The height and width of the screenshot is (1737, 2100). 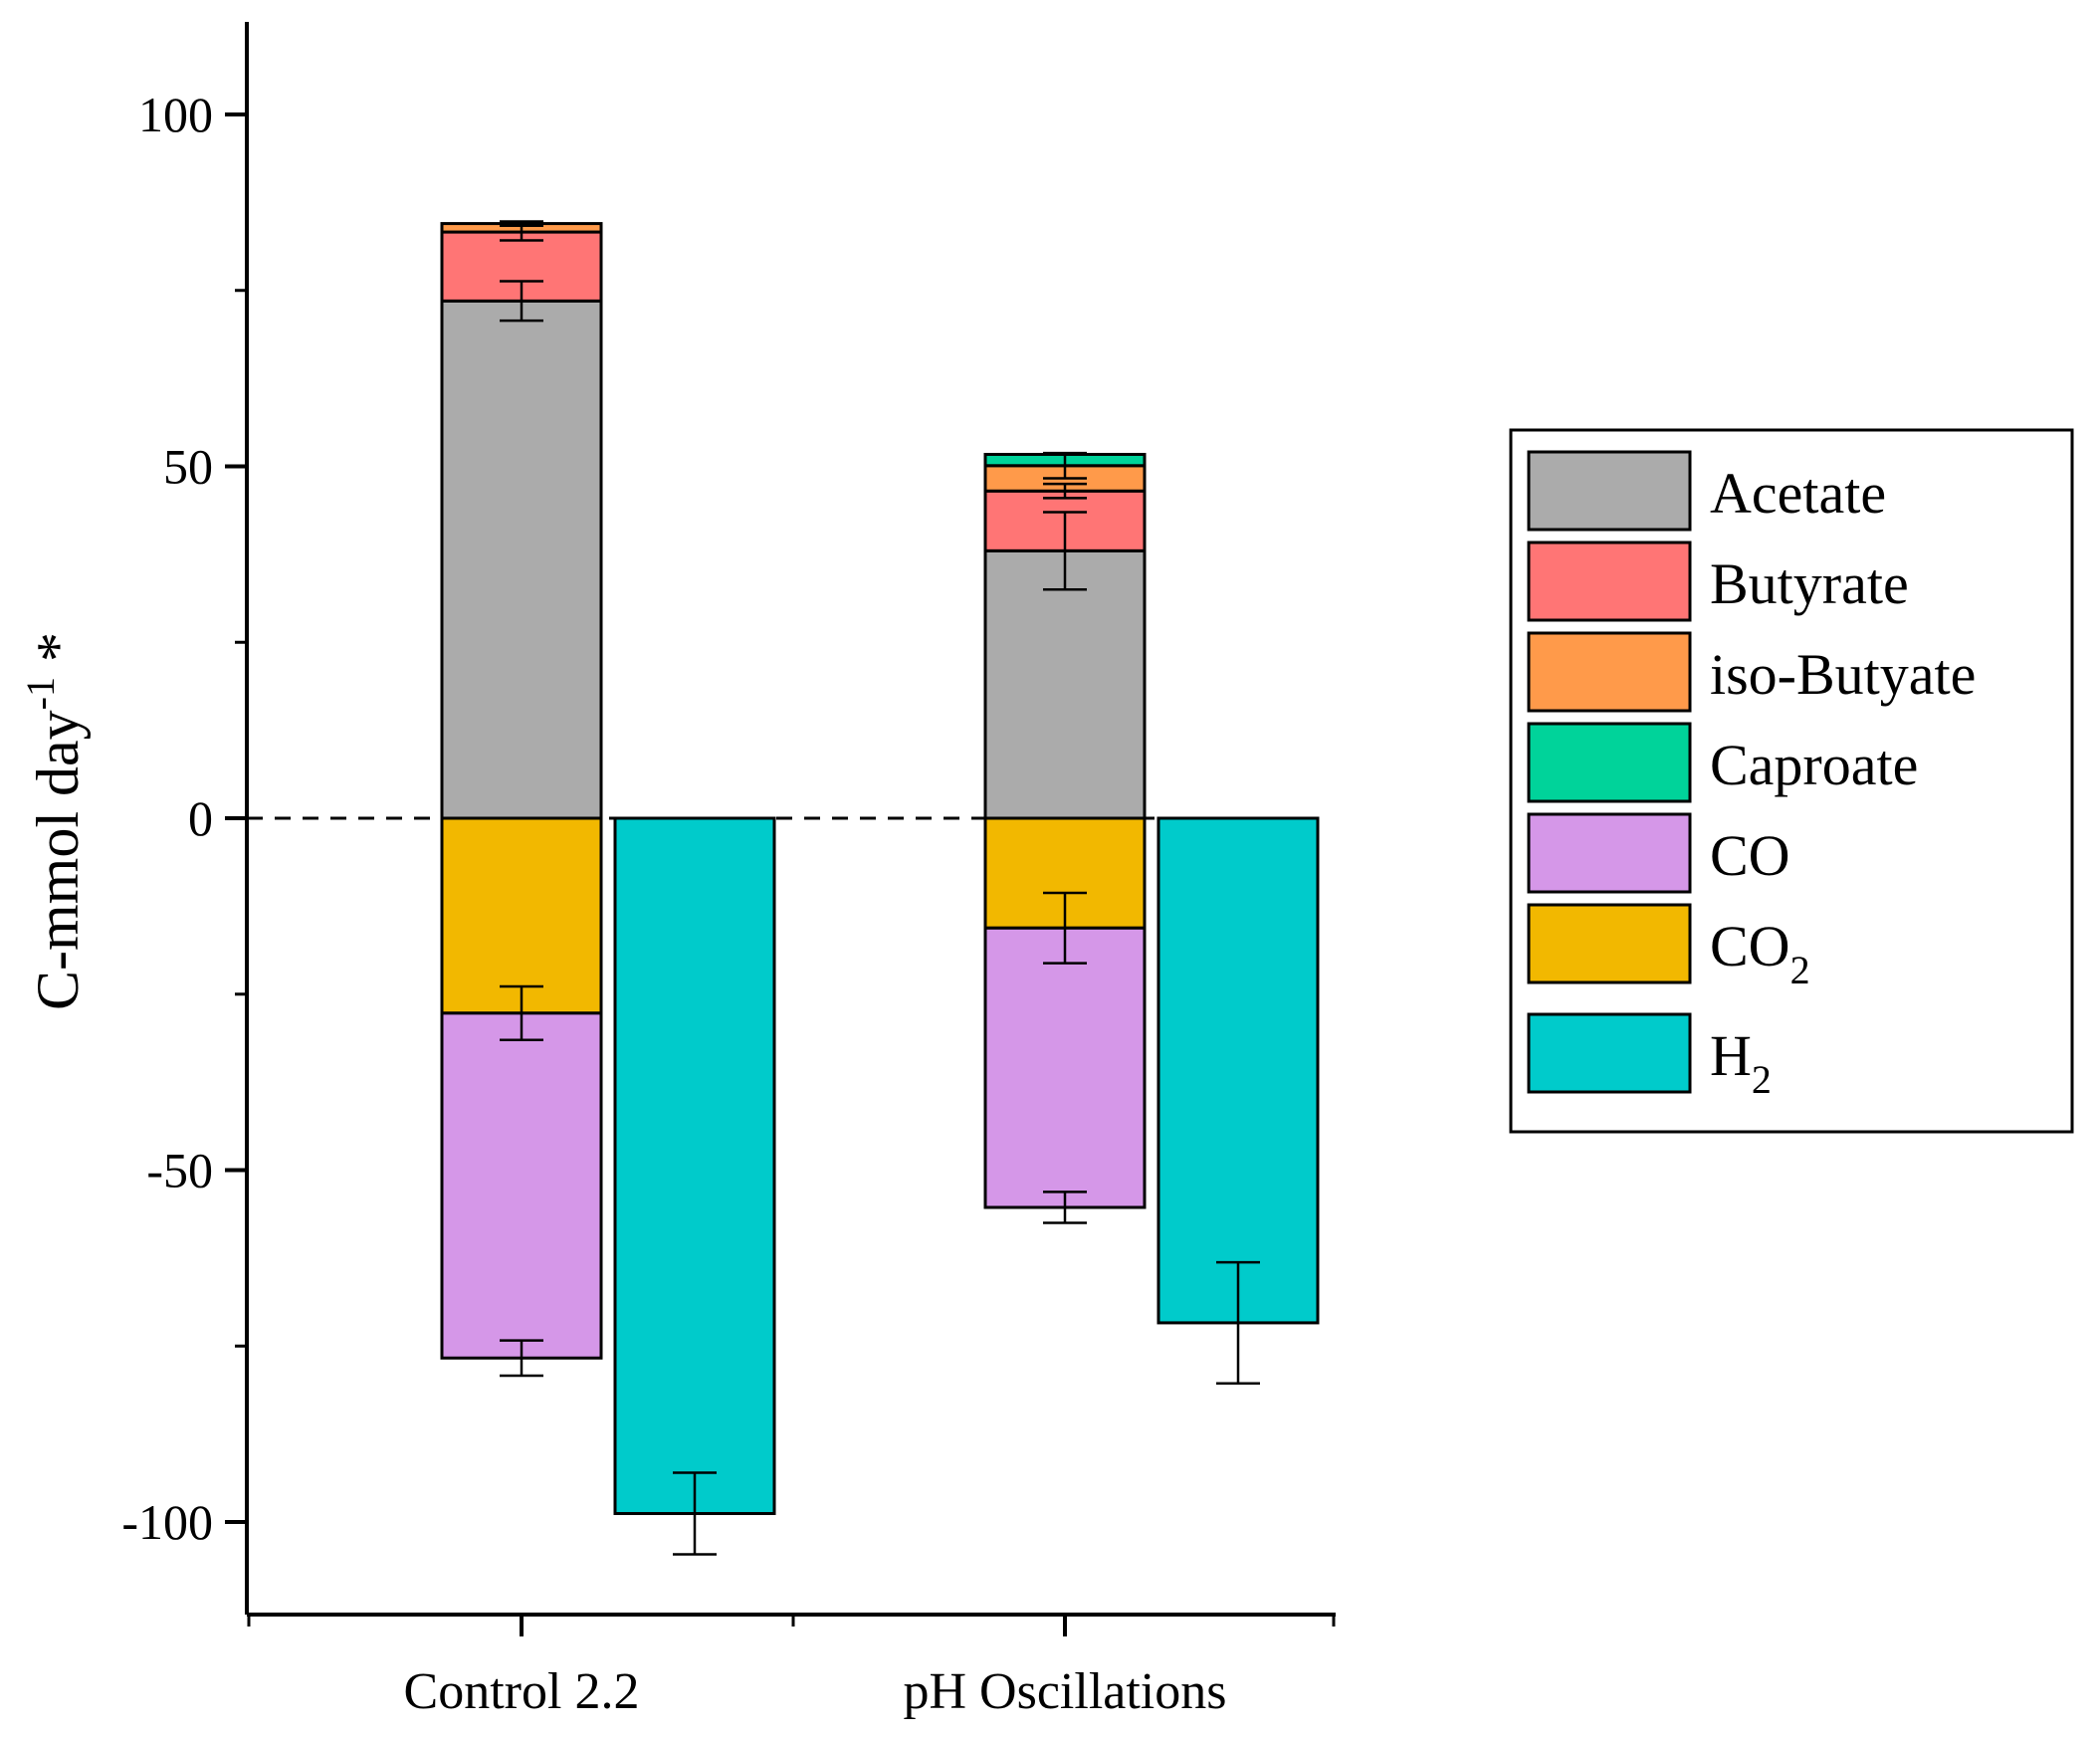 What do you see at coordinates (1065, 1067) in the screenshot?
I see `bar-co-ph-oscillations` at bounding box center [1065, 1067].